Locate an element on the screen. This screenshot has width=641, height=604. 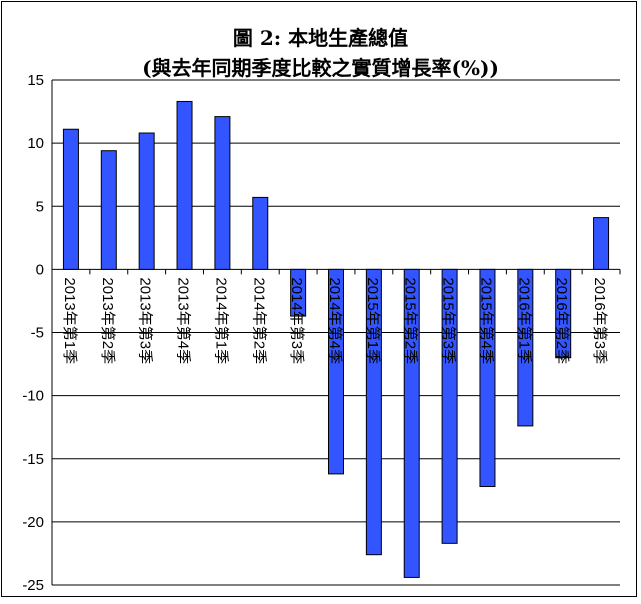
y-tick-label: 0 is located at coordinates (40, 269).